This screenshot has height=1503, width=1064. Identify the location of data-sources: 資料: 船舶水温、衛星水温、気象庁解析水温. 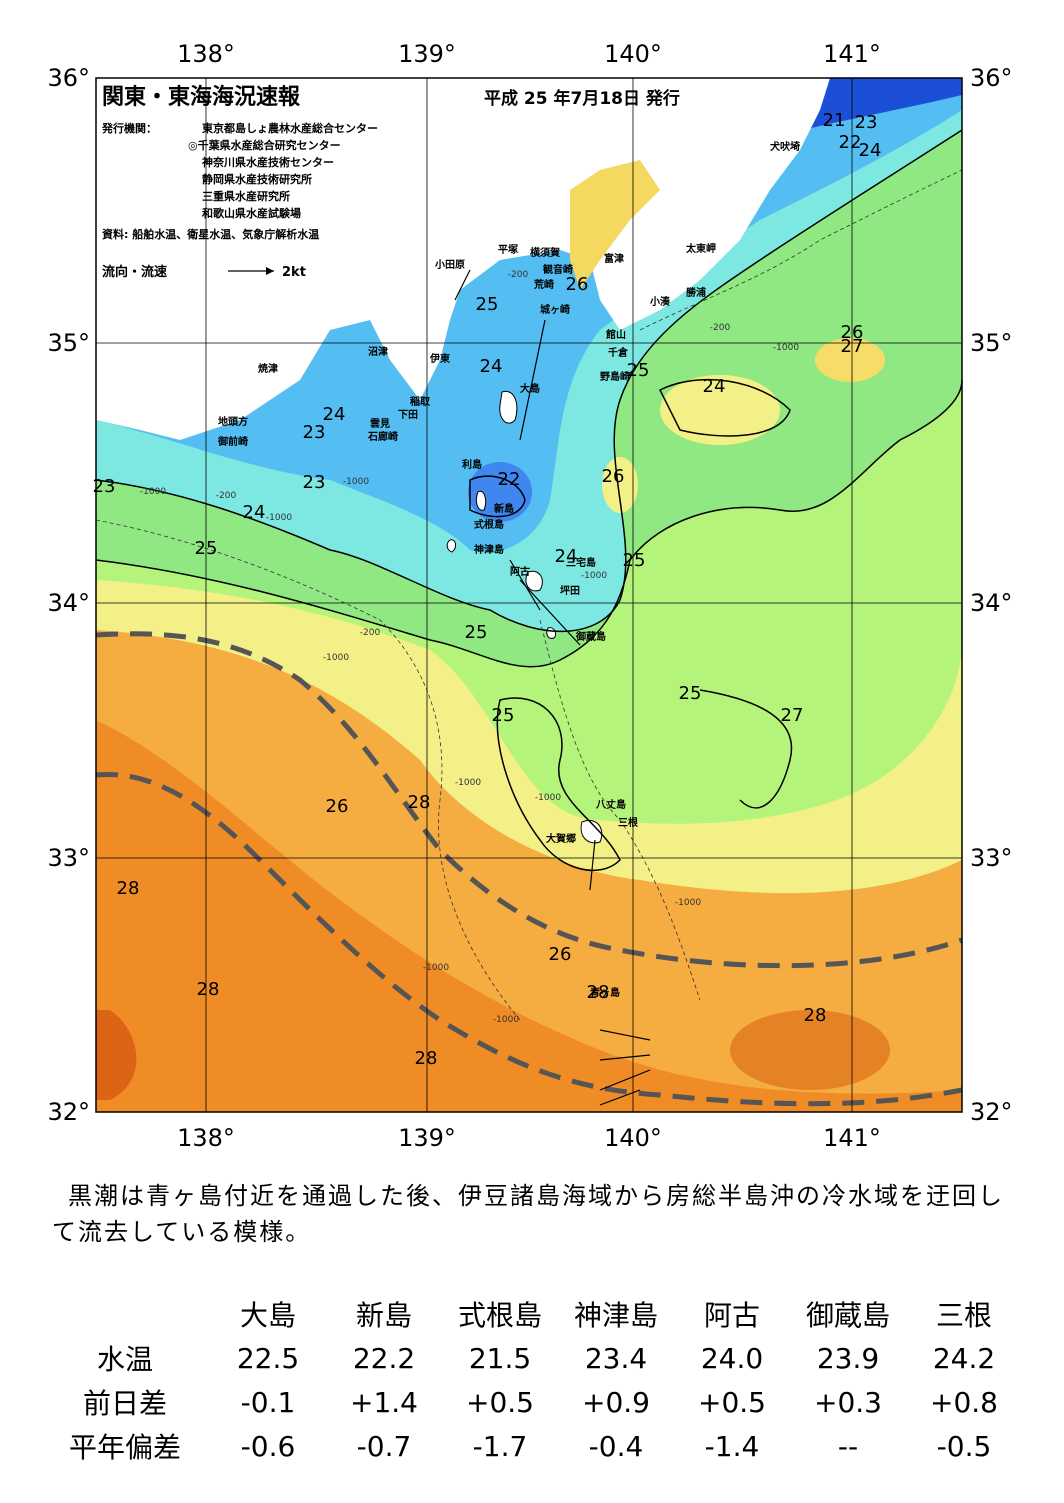
(210, 234).